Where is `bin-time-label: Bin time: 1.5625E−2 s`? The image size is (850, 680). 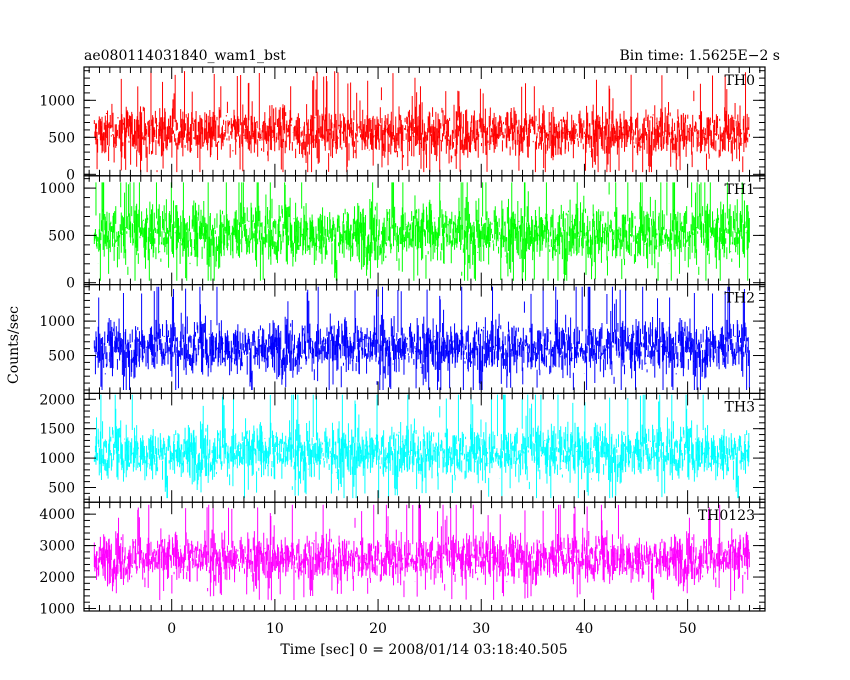
bin-time-label: Bin time: 1.5625E−2 s is located at coordinates (699, 56).